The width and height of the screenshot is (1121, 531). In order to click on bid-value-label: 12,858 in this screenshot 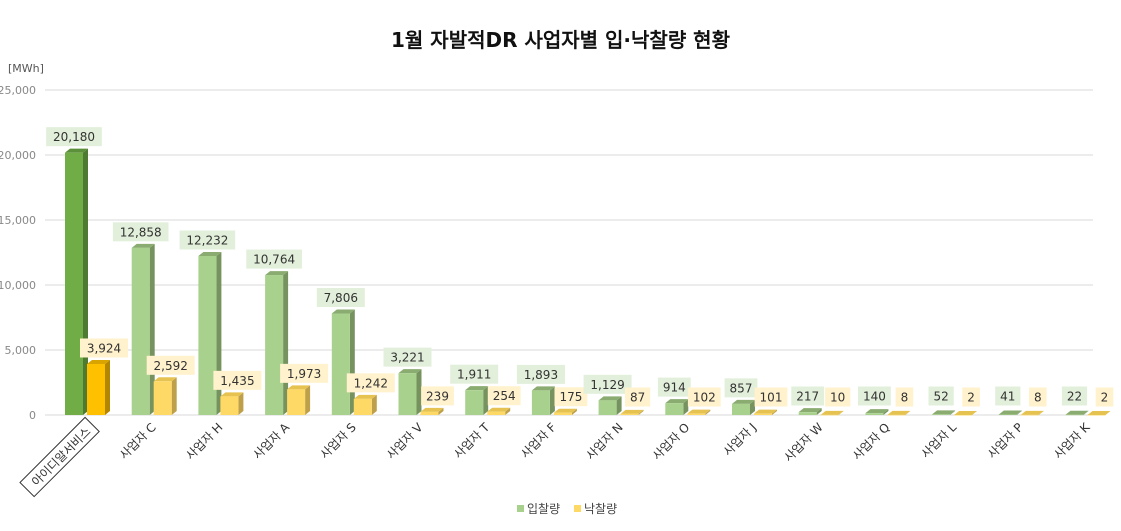, I will do `click(141, 232)`.